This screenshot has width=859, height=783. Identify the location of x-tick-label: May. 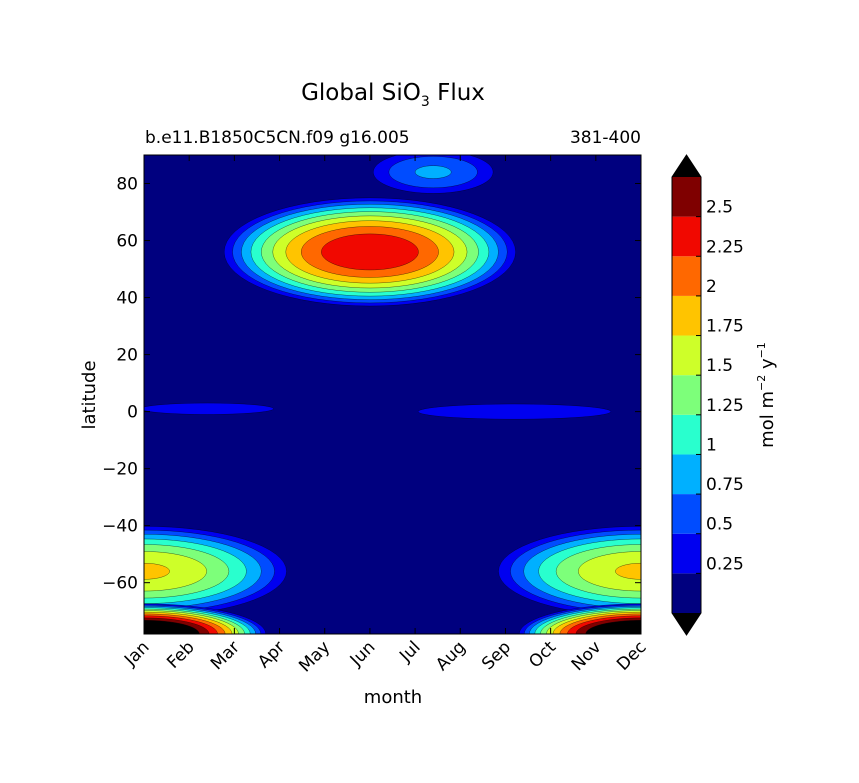
(314, 656).